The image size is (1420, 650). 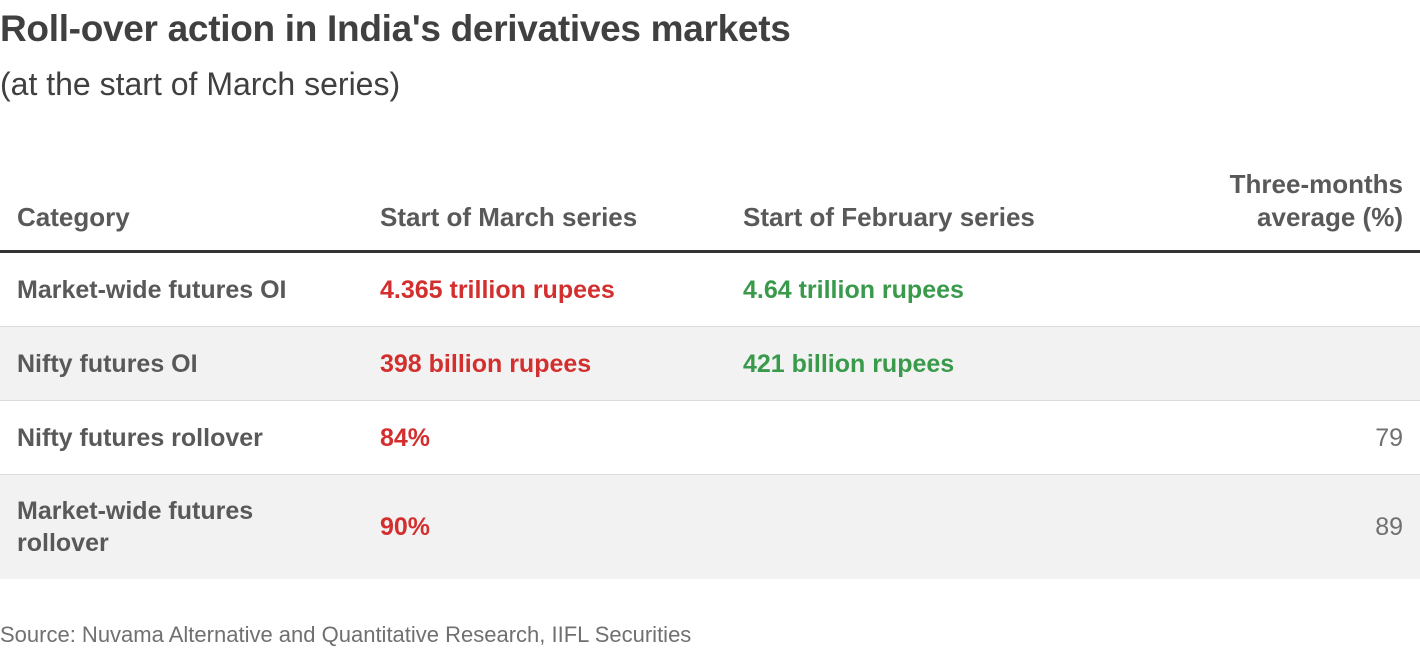 I want to click on cell-category: Market-wide futures OI, so click(x=152, y=289).